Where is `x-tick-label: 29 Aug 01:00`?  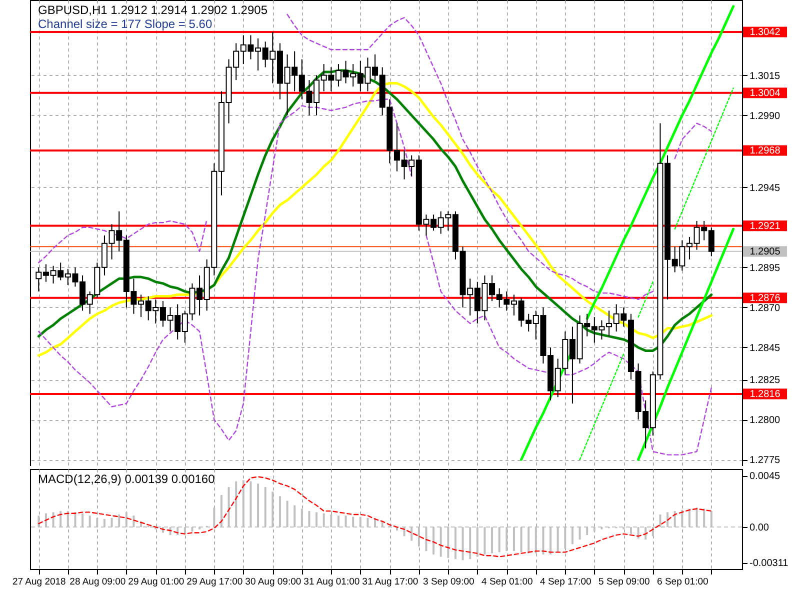 x-tick-label: 29 Aug 01:00 is located at coordinates (156, 582).